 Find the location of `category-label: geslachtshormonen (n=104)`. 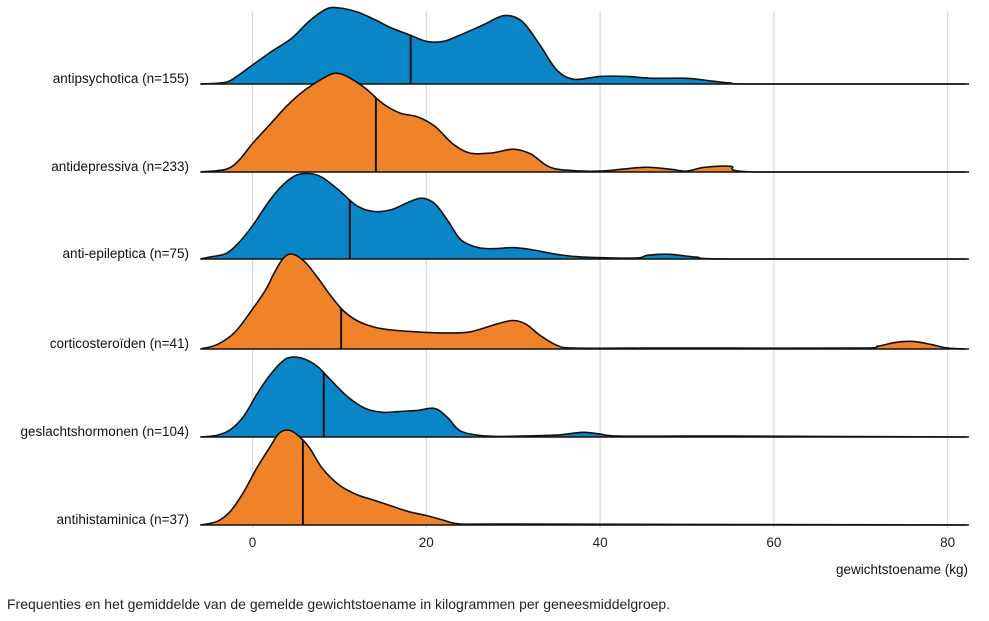

category-label: geslachtshormonen (n=104) is located at coordinates (105, 431).